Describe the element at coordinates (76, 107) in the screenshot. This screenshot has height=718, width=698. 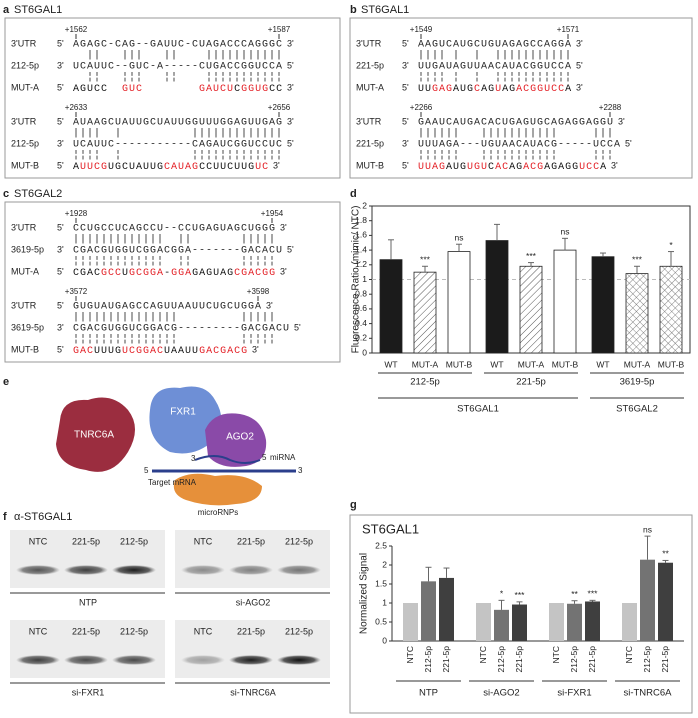
I see `position-label: +2633` at that location.